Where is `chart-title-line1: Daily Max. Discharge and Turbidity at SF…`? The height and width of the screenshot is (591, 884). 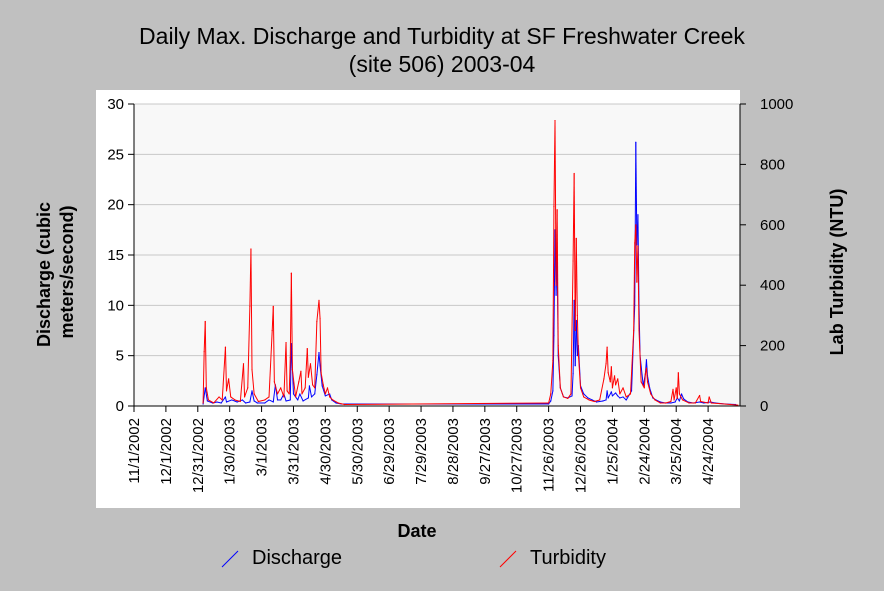 chart-title-line1: Daily Max. Discharge and Turbidity at SF… is located at coordinates (442, 36).